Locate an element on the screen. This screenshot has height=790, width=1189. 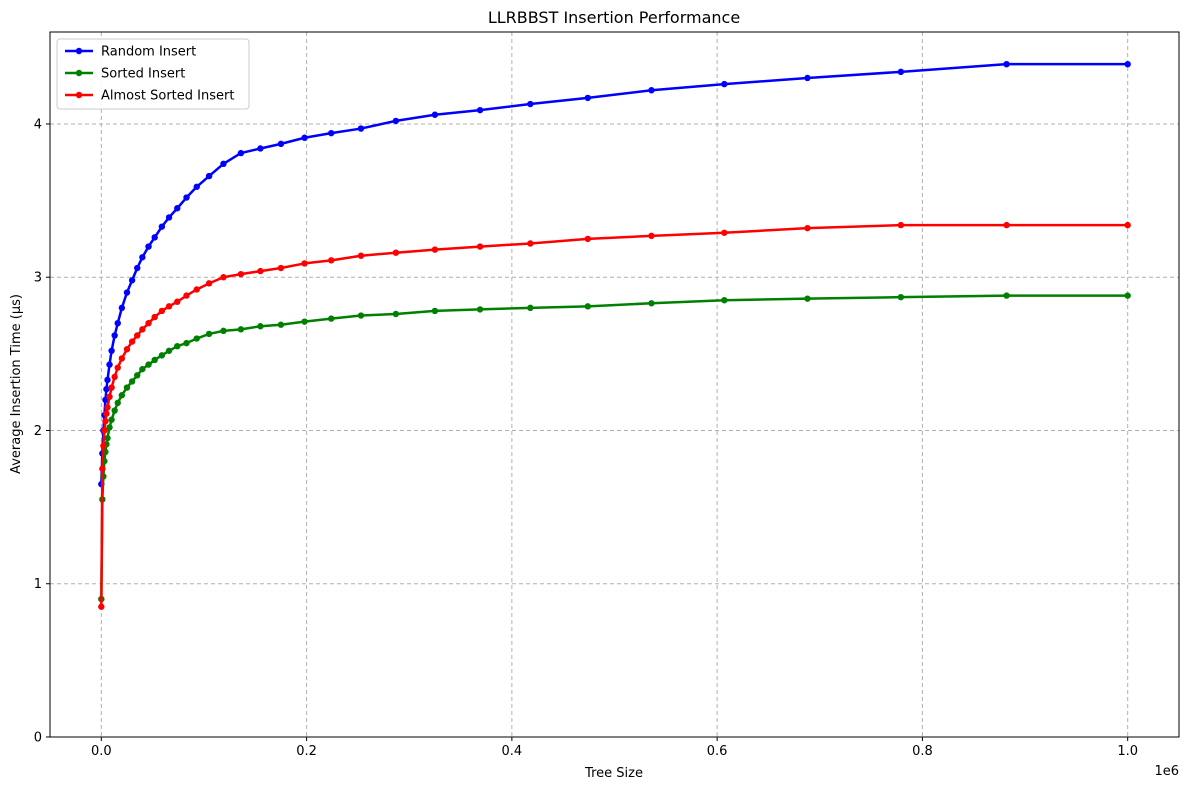
legend-marker-sorted-insert is located at coordinates (79, 73).